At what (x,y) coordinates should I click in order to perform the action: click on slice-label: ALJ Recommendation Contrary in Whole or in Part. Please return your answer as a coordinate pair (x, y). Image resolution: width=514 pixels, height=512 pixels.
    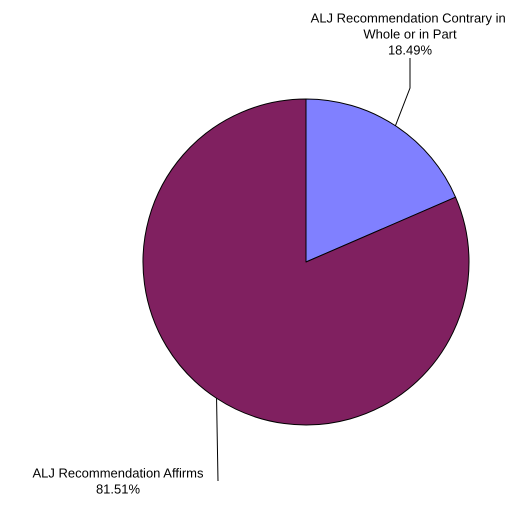
    Looking at the image, I should click on (410, 26).